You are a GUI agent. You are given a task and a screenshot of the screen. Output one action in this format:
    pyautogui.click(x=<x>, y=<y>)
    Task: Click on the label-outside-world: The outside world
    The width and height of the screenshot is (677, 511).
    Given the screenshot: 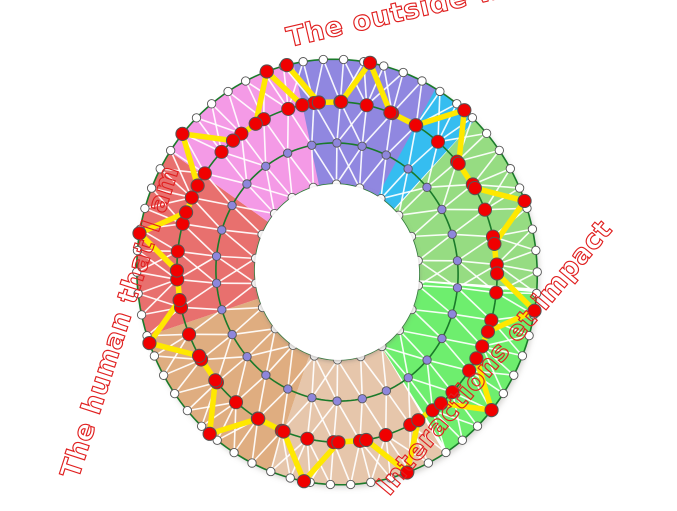 What is the action you would take?
    pyautogui.click(x=425, y=27)
    